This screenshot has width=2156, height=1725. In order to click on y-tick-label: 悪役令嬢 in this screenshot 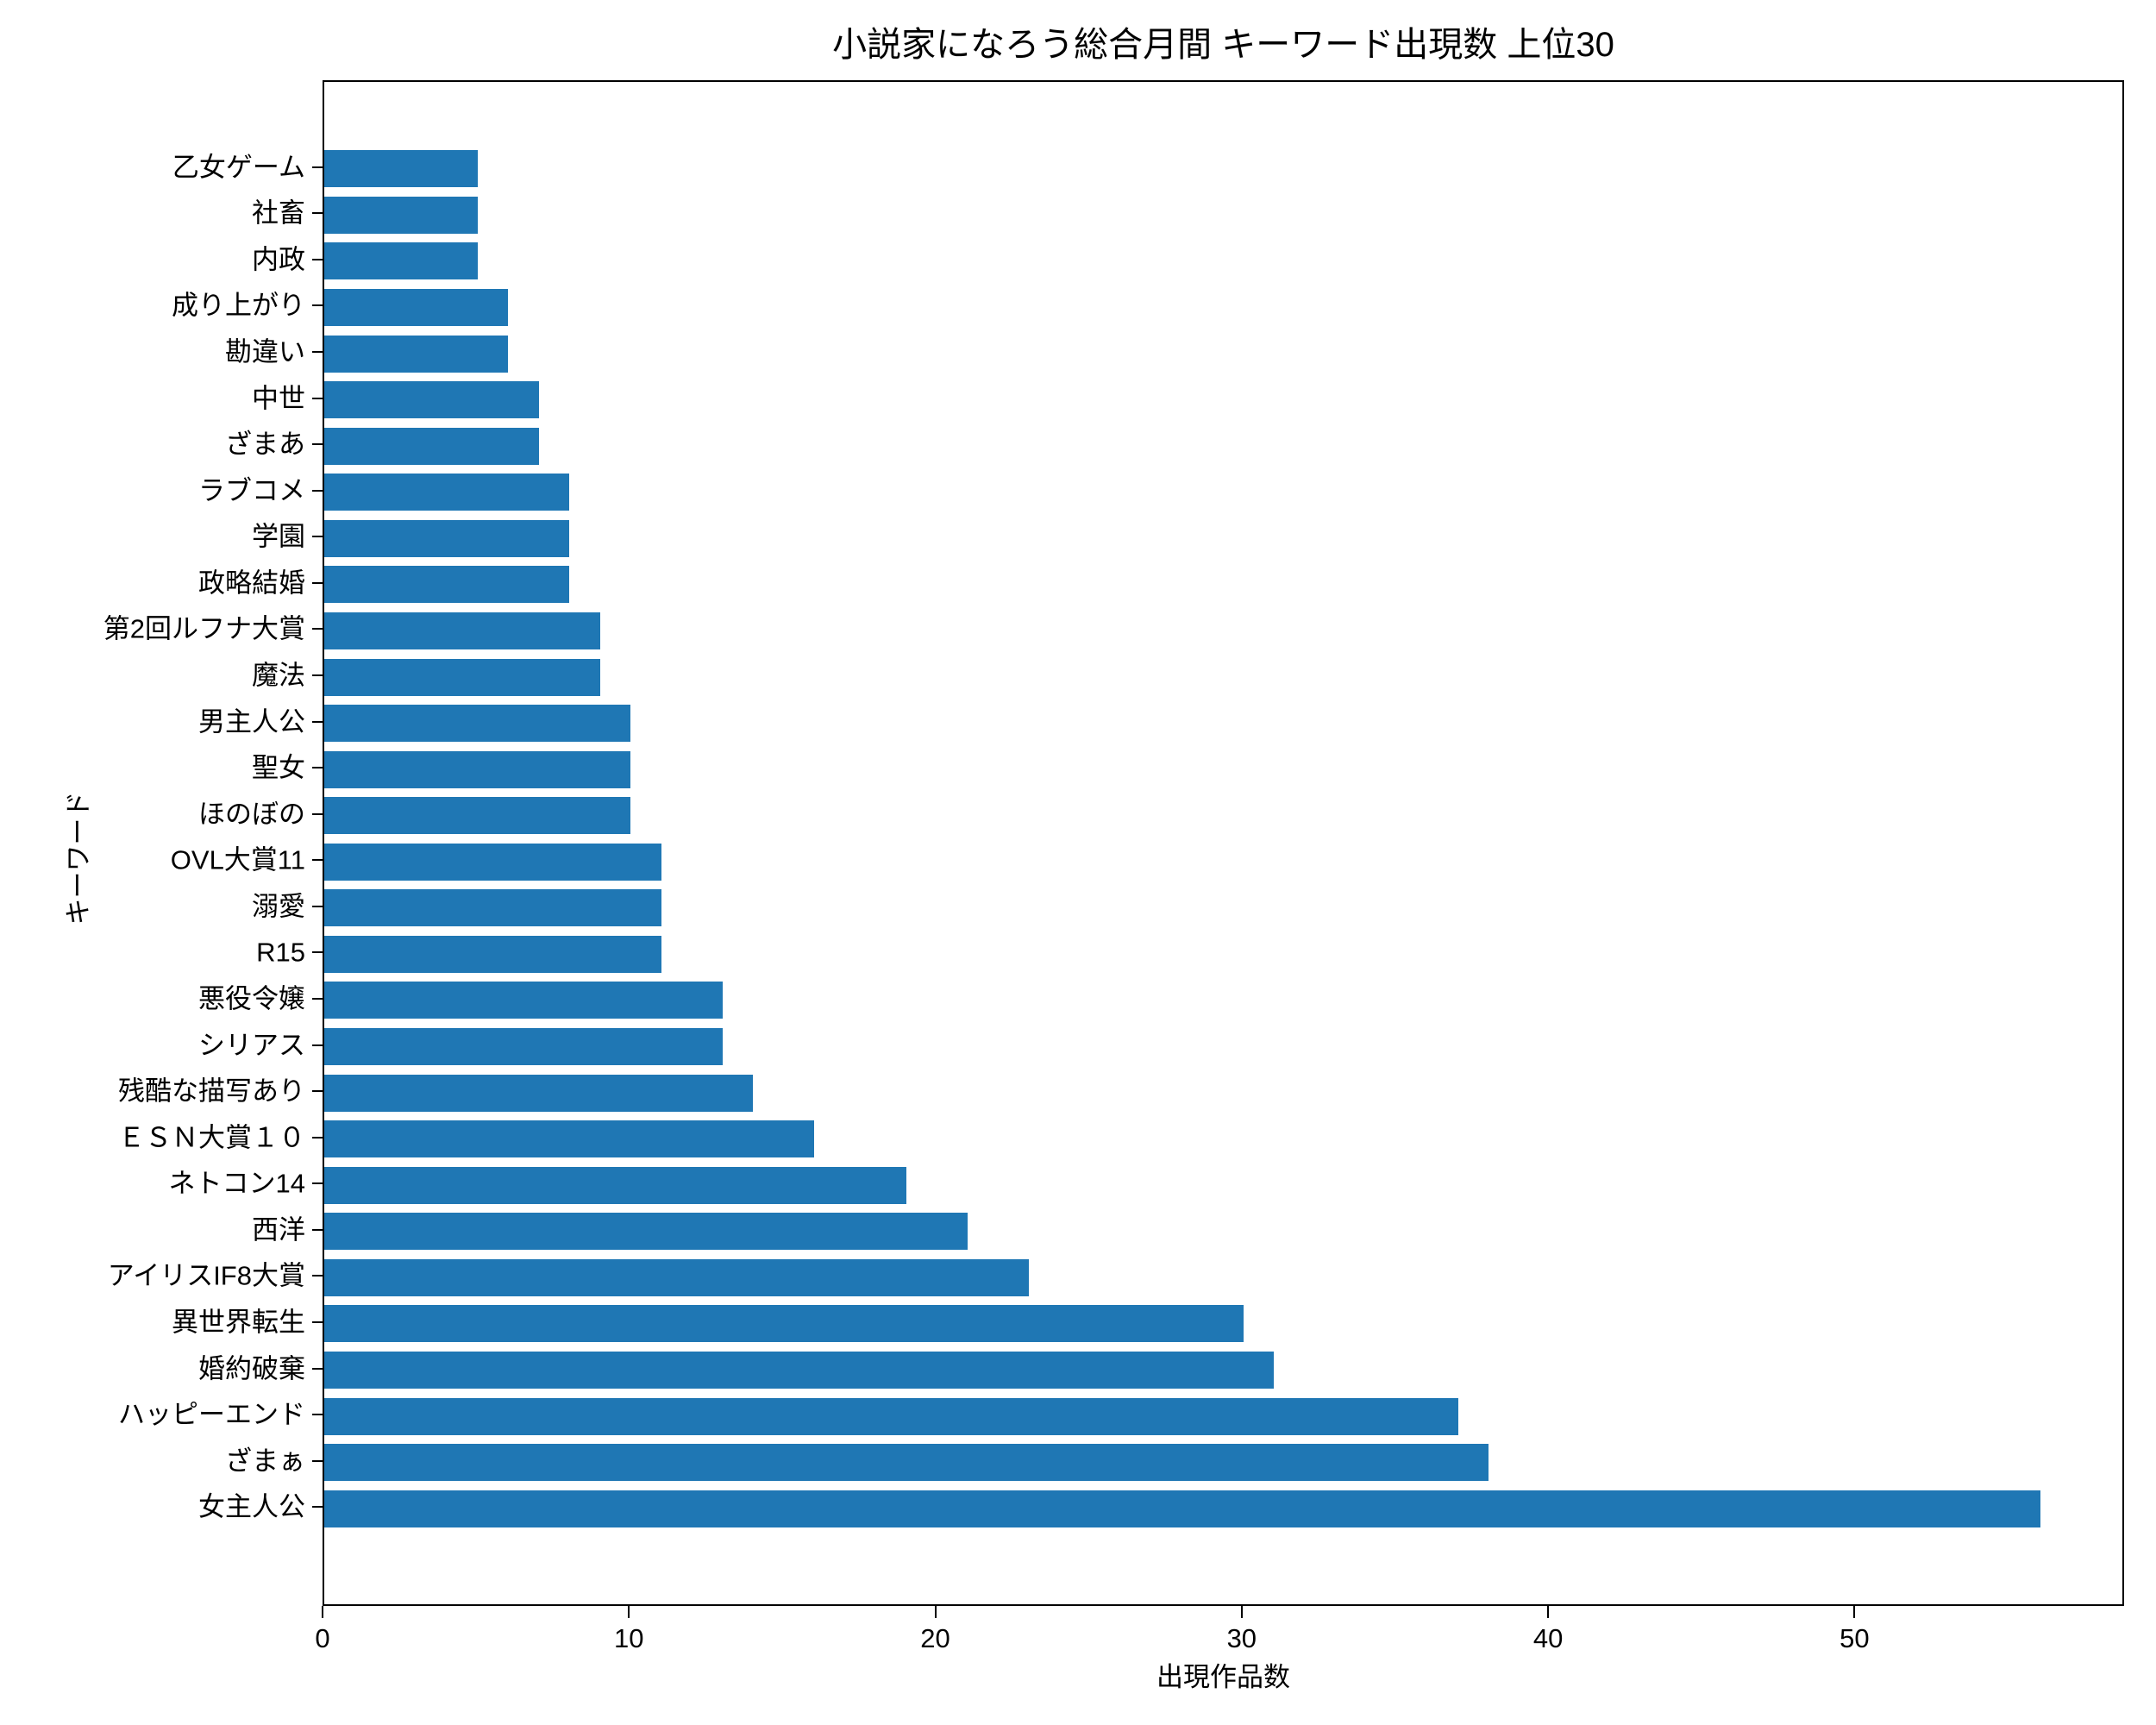, I will do `click(252, 999)`.